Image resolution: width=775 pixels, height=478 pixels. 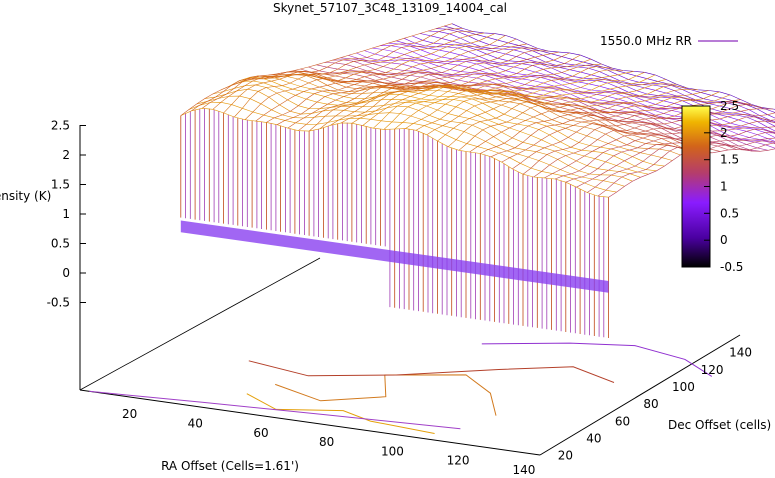 I want to click on x-tick-label: 120, so click(x=458, y=461).